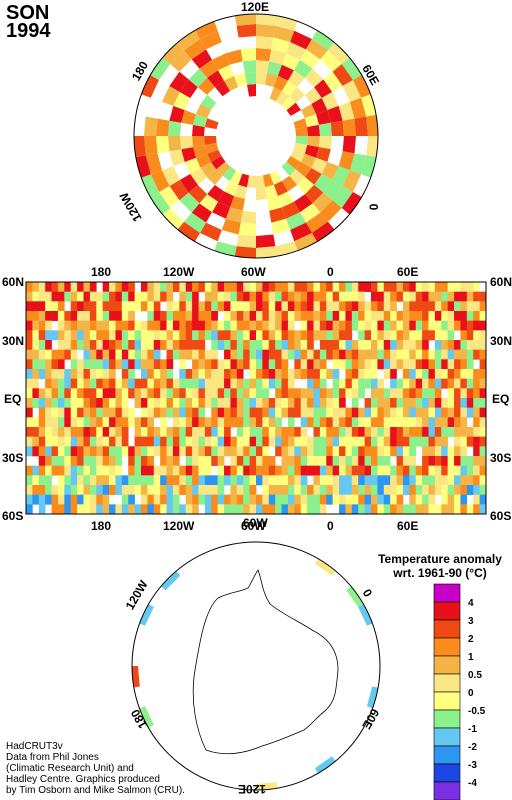  What do you see at coordinates (471, 603) in the screenshot?
I see `legend-level-label: 4` at bounding box center [471, 603].